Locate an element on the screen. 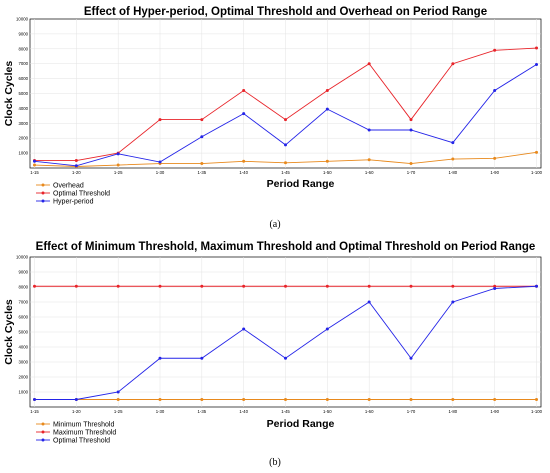 This screenshot has height=473, width=550. y-tick-label: 5000 is located at coordinates (23, 93).